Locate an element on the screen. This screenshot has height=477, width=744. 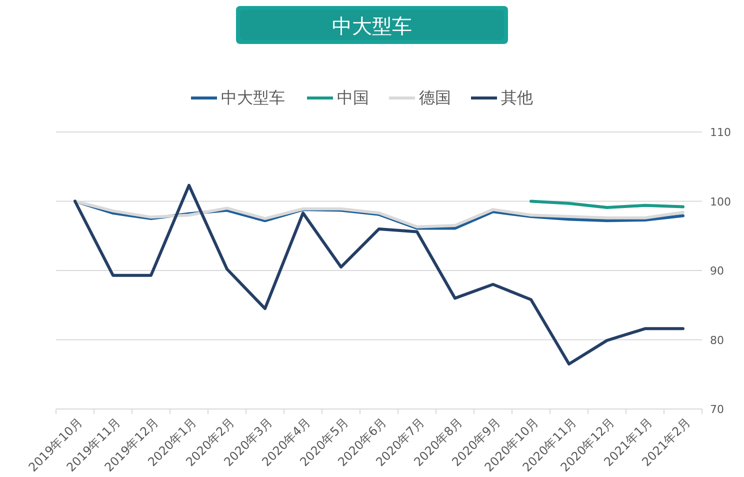
y-tick-label: 70 is located at coordinates (717, 409).